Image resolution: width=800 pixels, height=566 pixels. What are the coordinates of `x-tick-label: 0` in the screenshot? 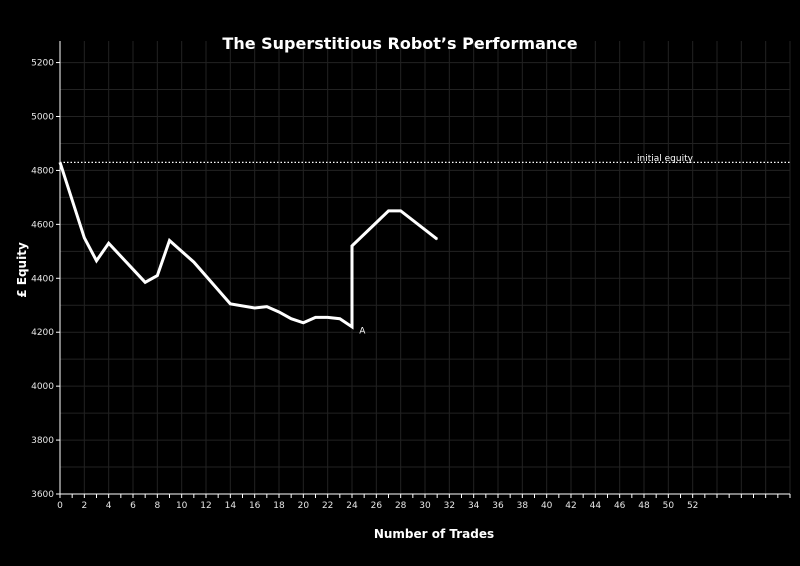 It's located at (60, 506).